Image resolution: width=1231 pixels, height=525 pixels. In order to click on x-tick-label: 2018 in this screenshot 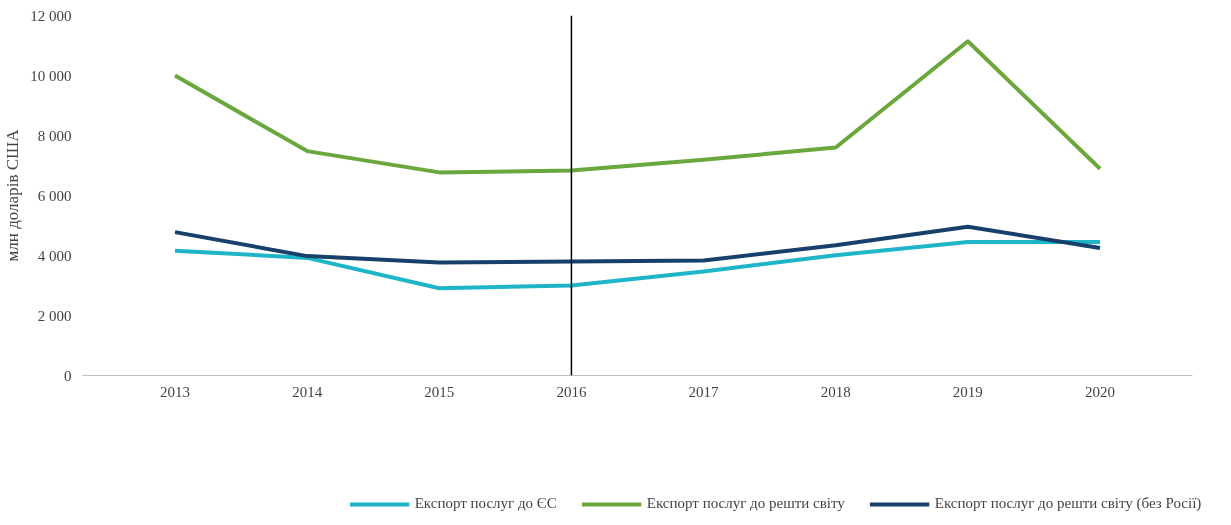, I will do `click(835, 391)`.